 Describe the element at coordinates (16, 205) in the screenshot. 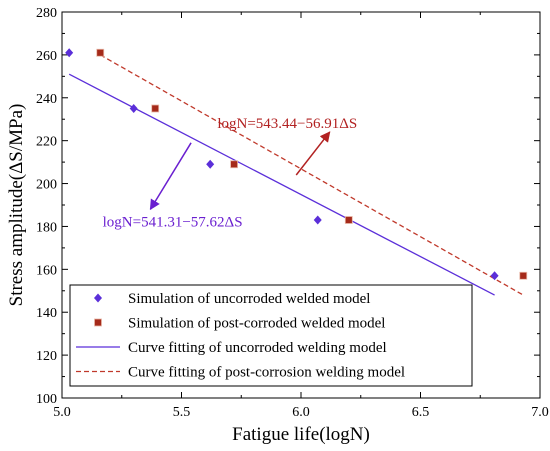

I see `y-axis-title: Stress amplitude(ΔS/MPa)` at that location.